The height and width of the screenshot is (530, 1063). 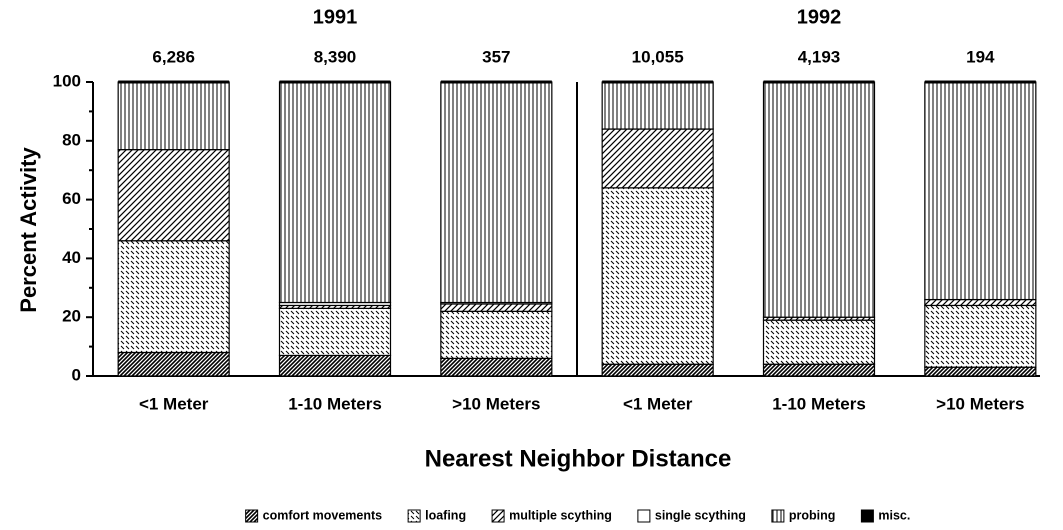 What do you see at coordinates (980, 56) in the screenshot?
I see `bar-total-label: 194` at bounding box center [980, 56].